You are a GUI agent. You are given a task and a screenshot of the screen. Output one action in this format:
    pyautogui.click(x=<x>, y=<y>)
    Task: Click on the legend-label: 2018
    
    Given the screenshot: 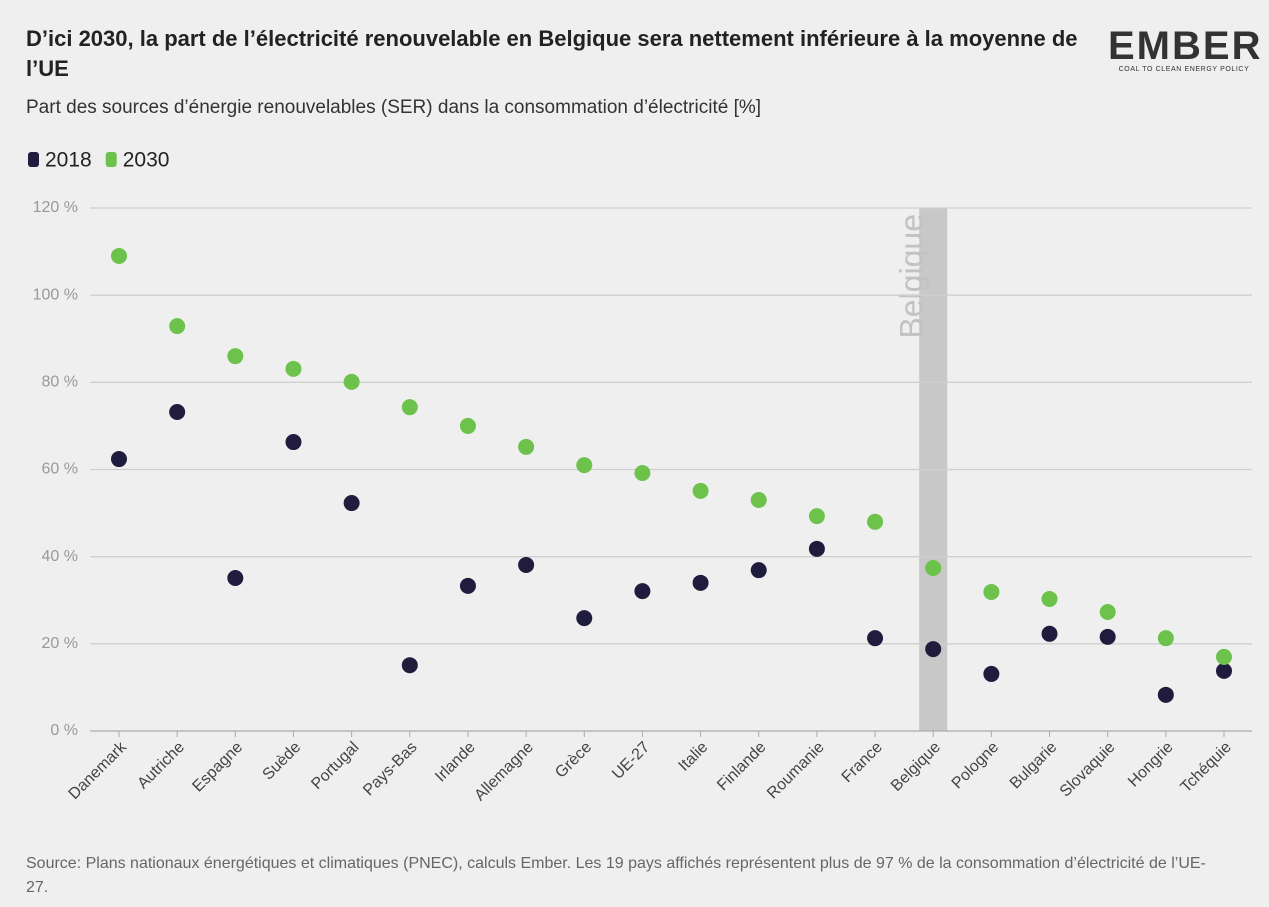 What is the action you would take?
    pyautogui.click(x=68, y=160)
    